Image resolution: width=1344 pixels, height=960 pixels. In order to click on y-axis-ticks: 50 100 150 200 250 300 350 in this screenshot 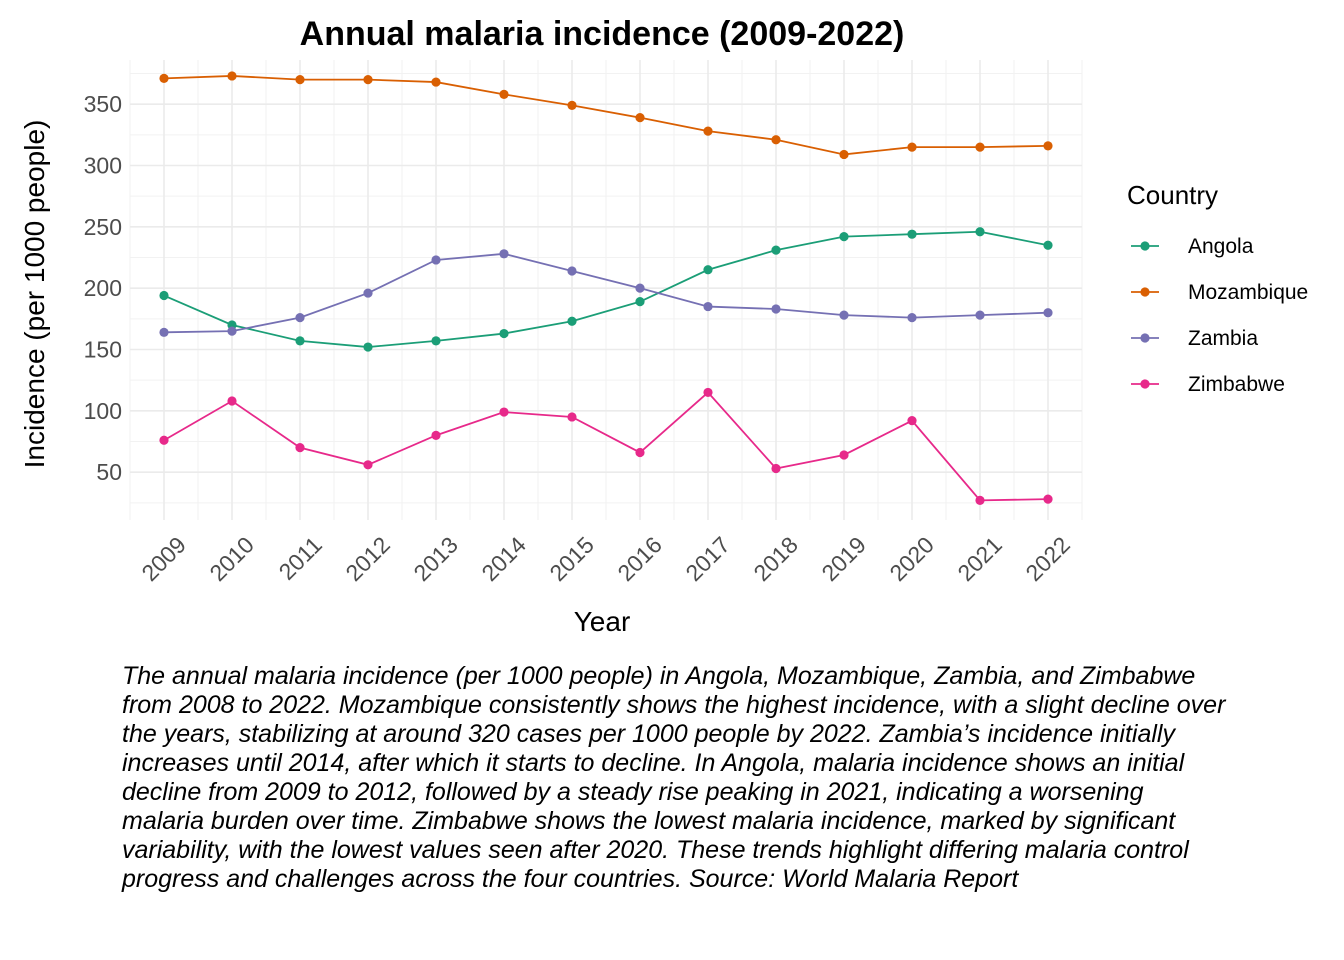, I will do `click(103, 288)`.